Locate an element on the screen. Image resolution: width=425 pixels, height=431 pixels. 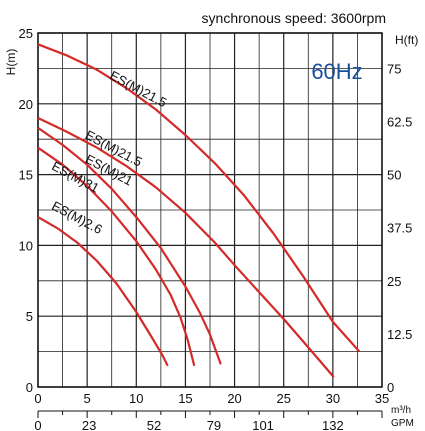
y-tick-label-left: 20 is located at coordinates (26, 104).